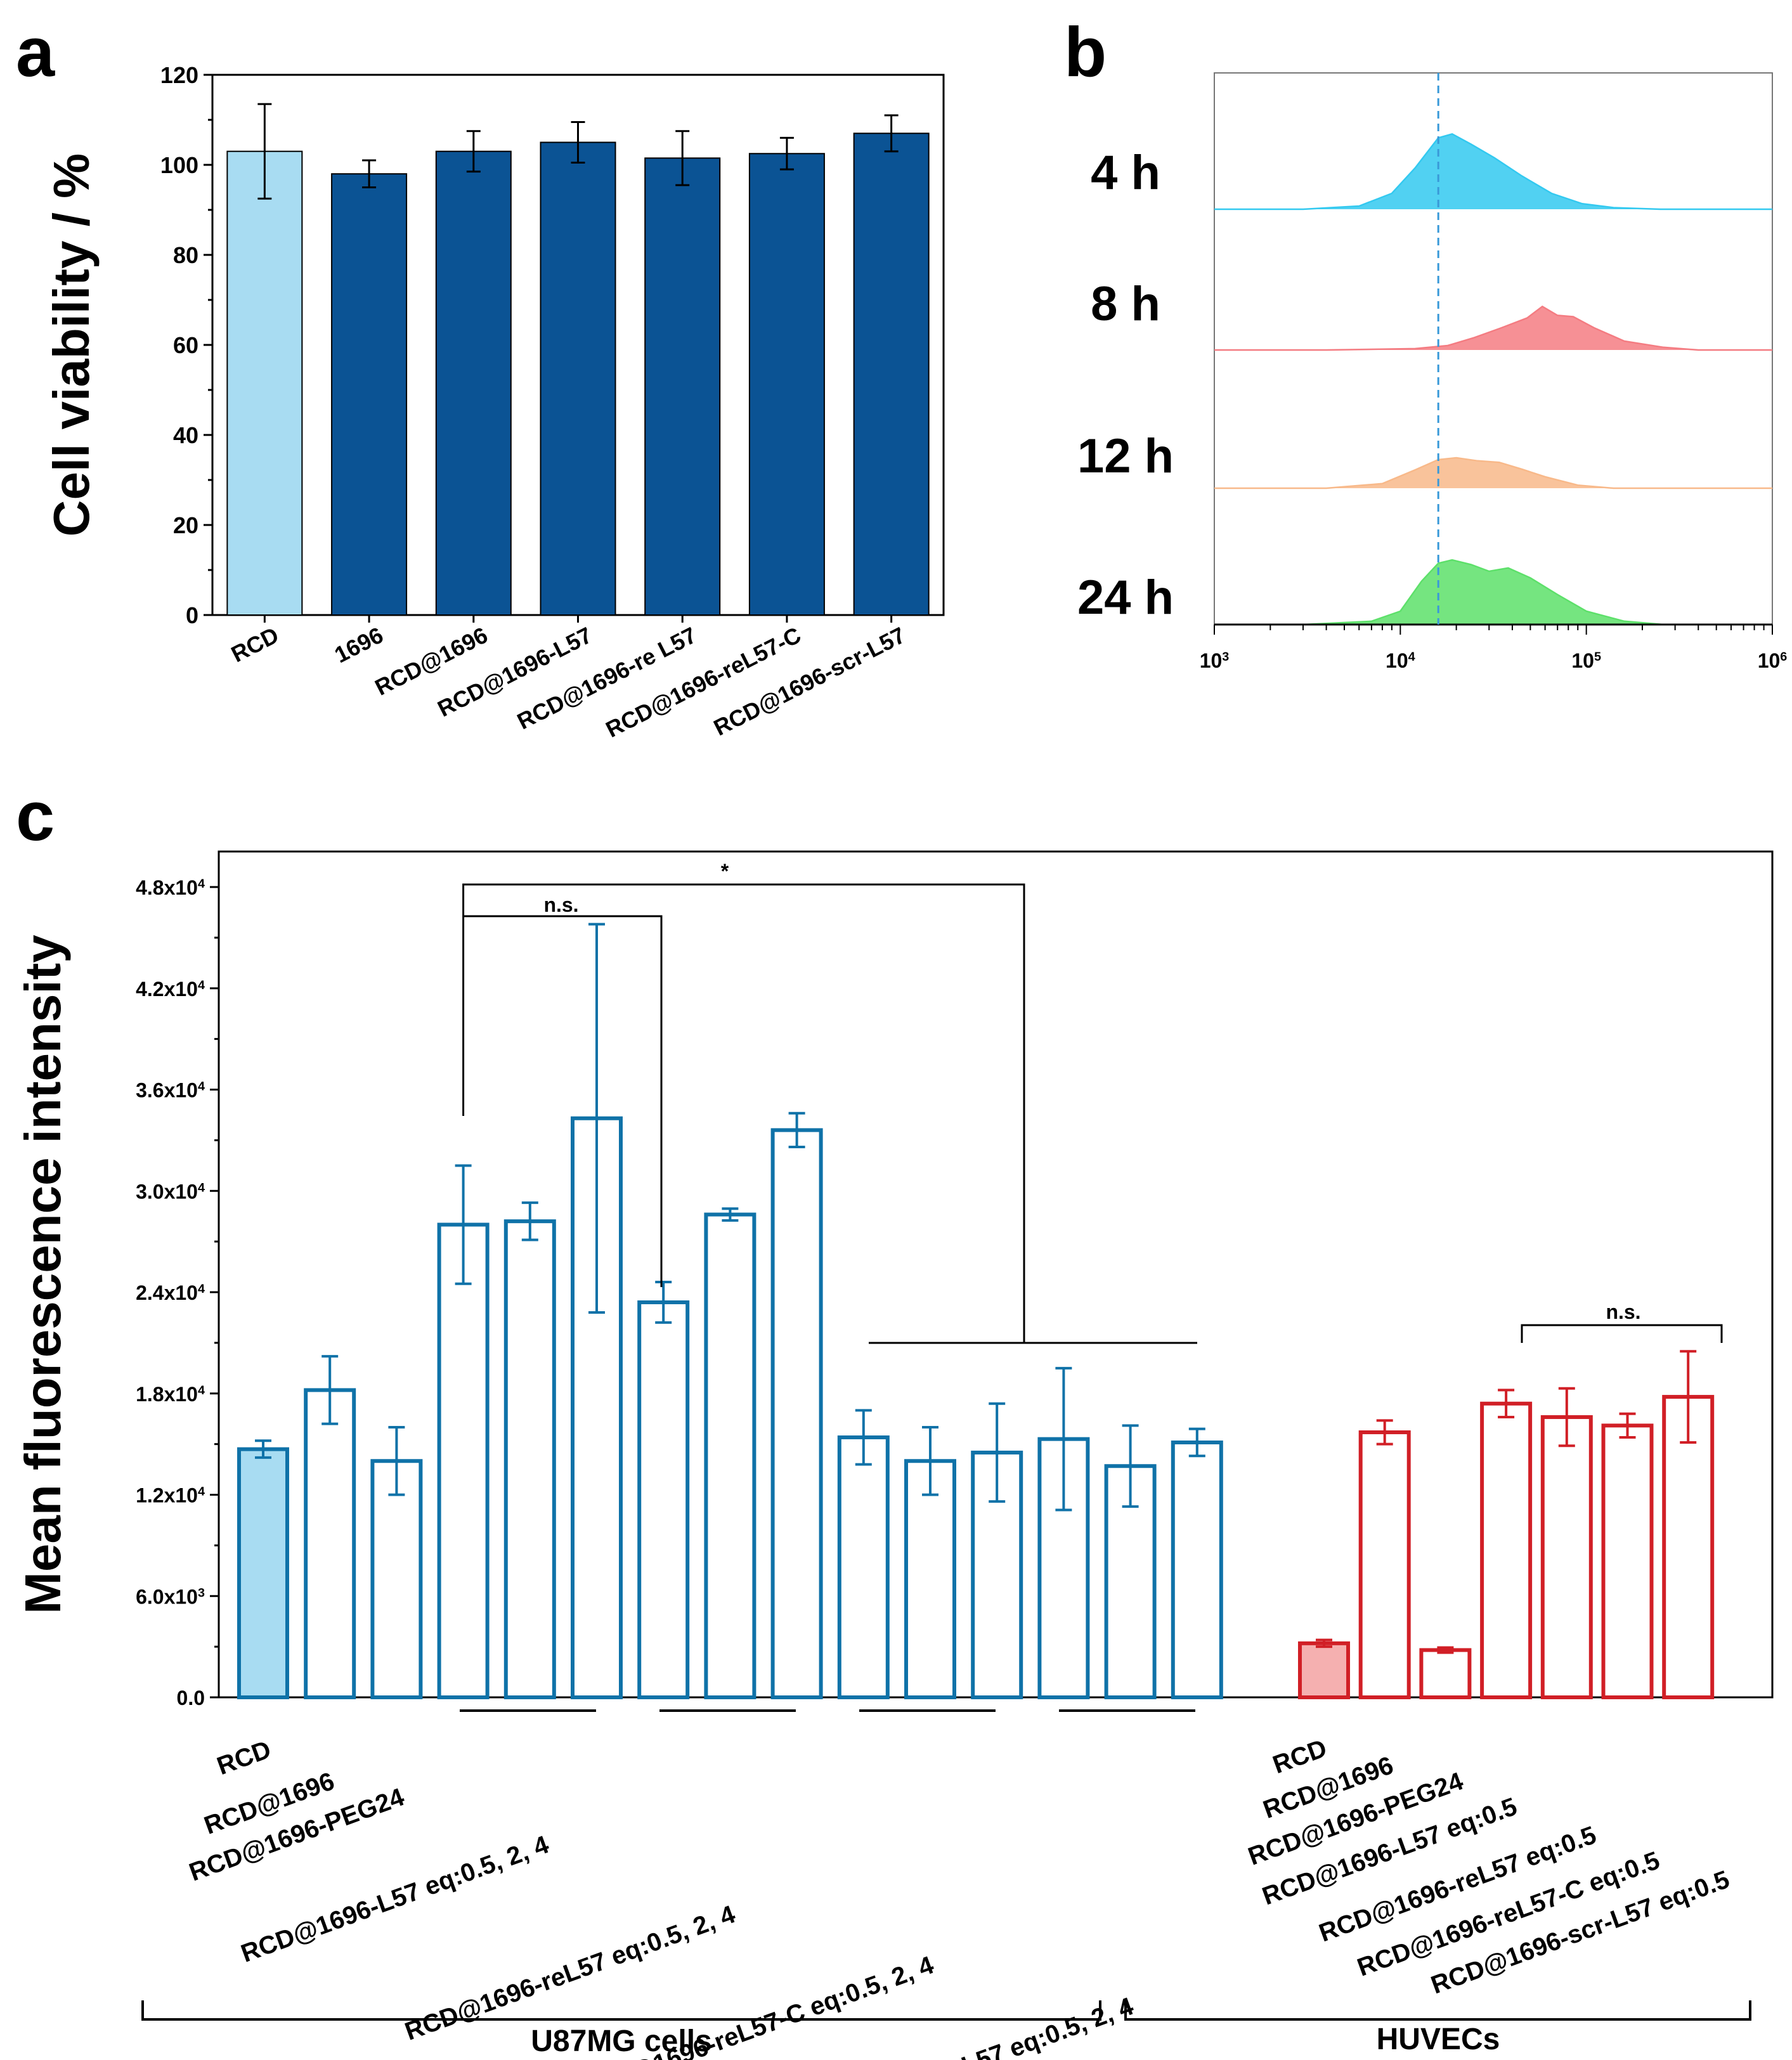 The width and height of the screenshot is (1792, 2060). Describe the element at coordinates (1586, 660) in the screenshot. I see `x-tick-label: 105` at that location.